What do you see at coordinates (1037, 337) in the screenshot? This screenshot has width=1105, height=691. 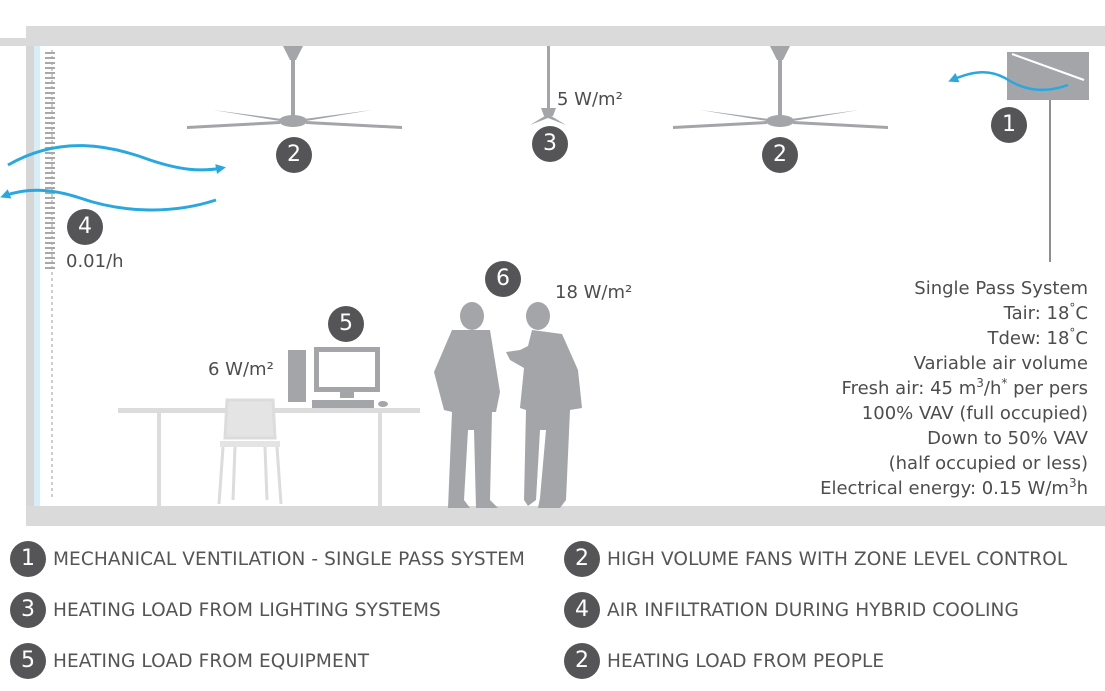 I see `spec-line-tdew: Tdew: 18°C` at bounding box center [1037, 337].